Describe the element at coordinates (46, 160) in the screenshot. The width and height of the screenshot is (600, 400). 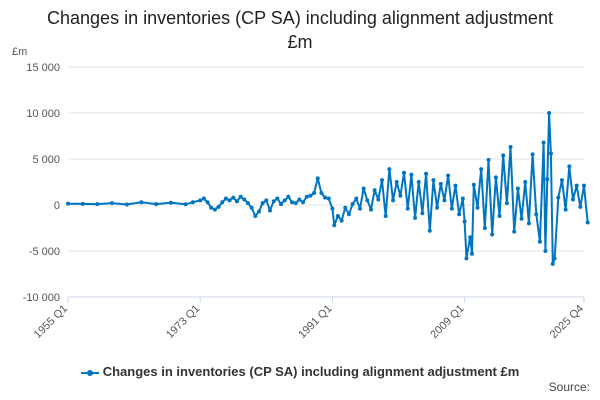
I see `y-tick-label: 5 000` at that location.